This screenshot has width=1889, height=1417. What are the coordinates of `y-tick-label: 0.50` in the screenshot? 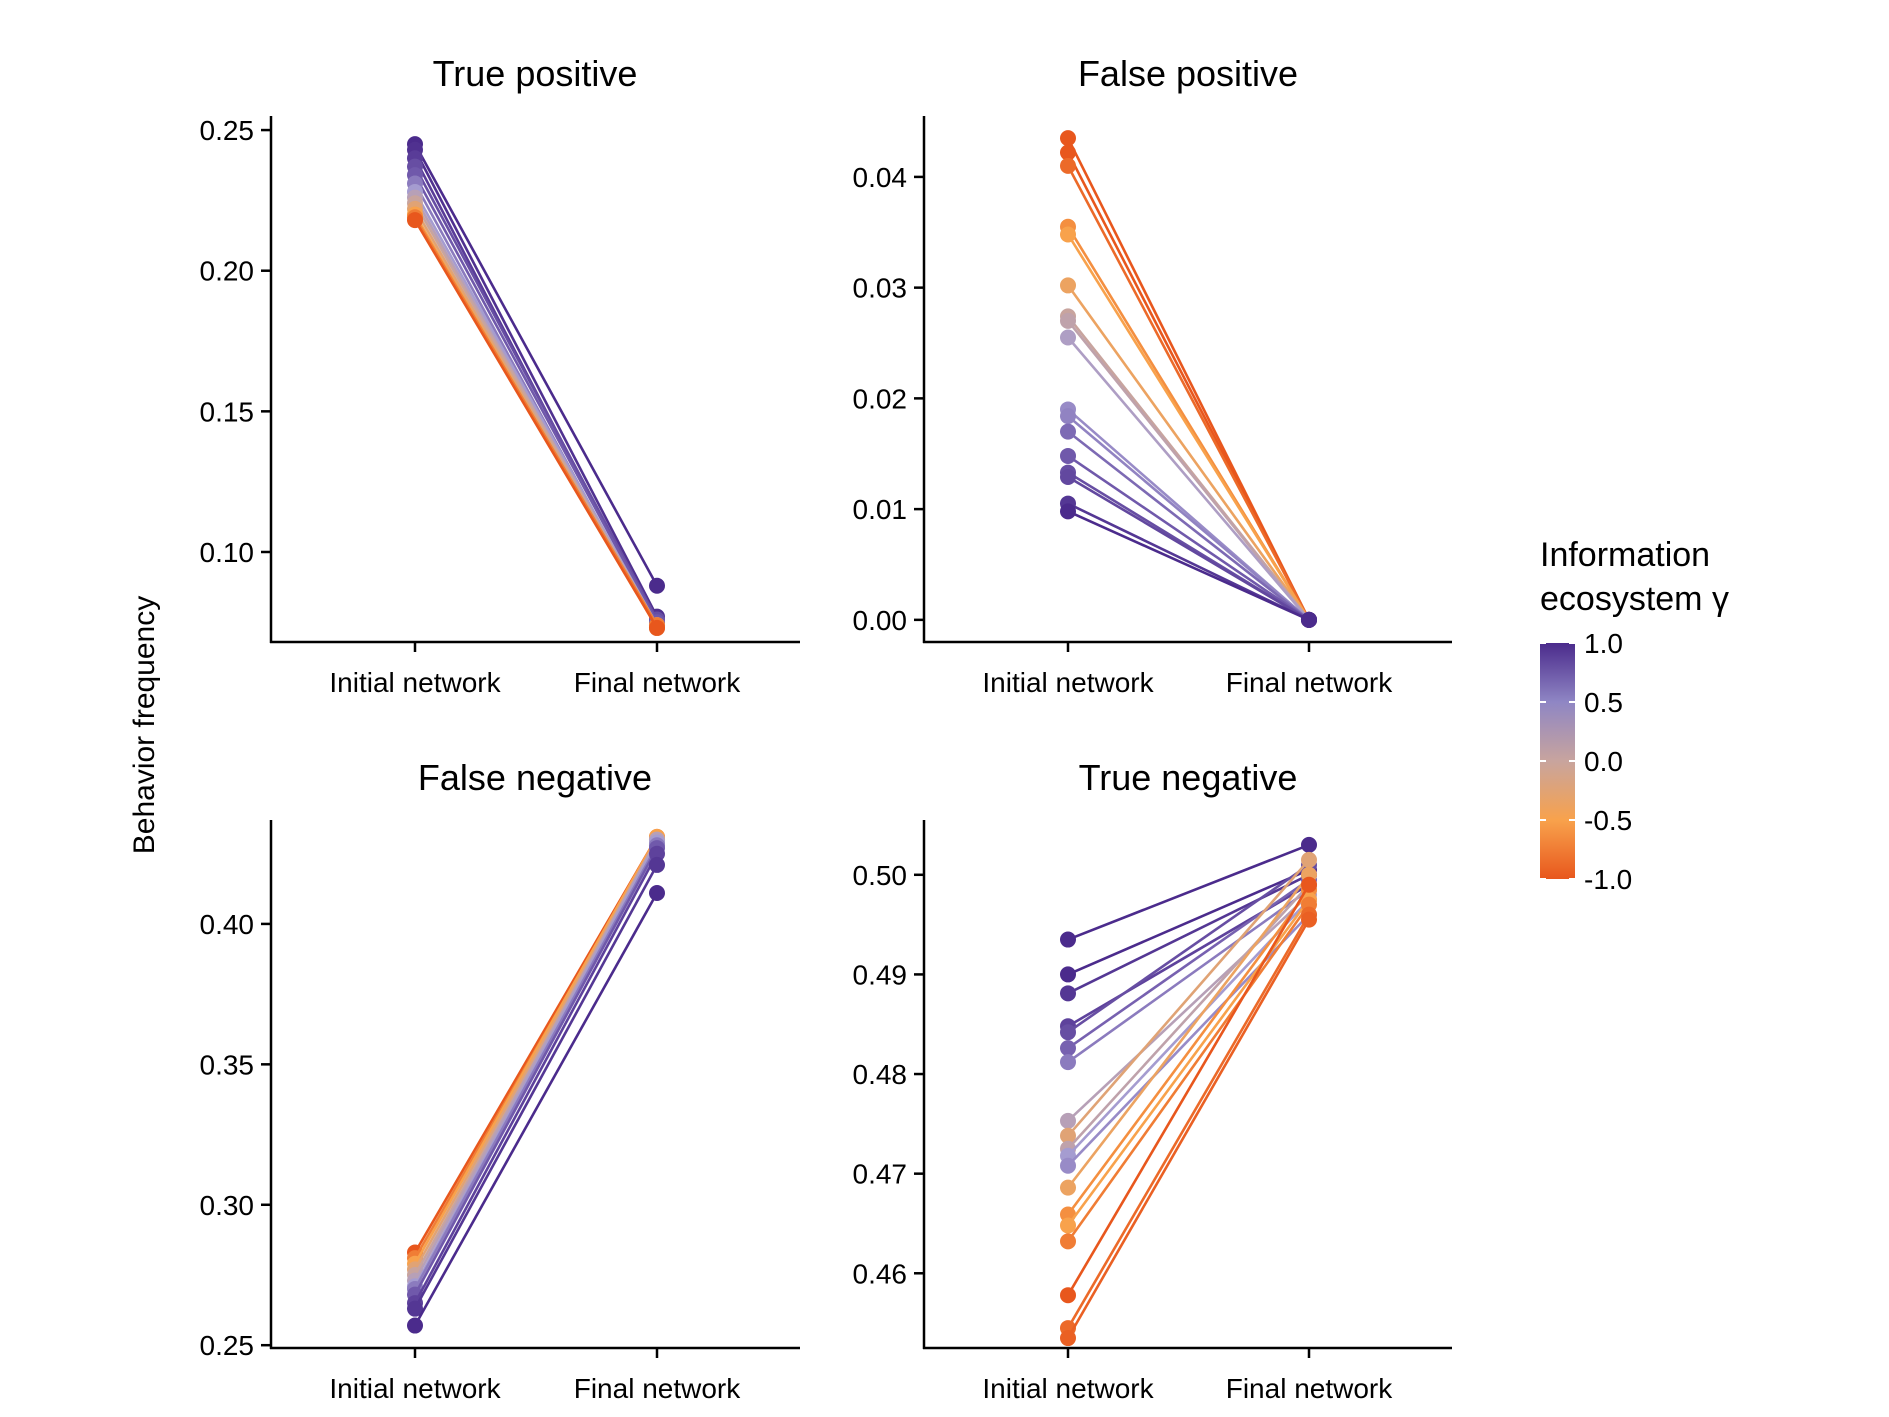 It's located at (880, 875).